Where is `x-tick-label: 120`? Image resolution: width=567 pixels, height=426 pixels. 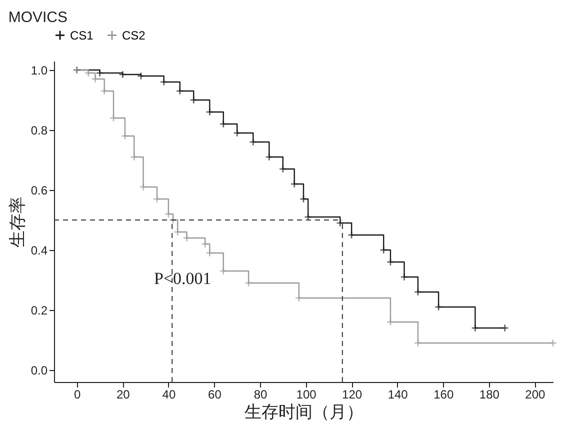
x-tick-label: 120 is located at coordinates (352, 395).